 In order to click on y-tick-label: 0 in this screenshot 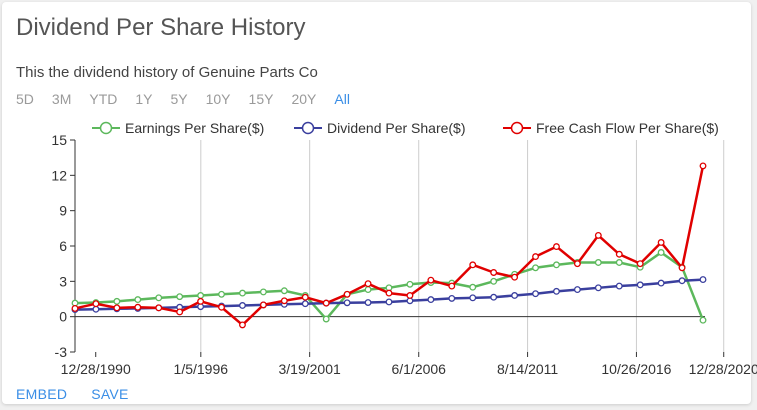, I will do `click(63, 317)`.